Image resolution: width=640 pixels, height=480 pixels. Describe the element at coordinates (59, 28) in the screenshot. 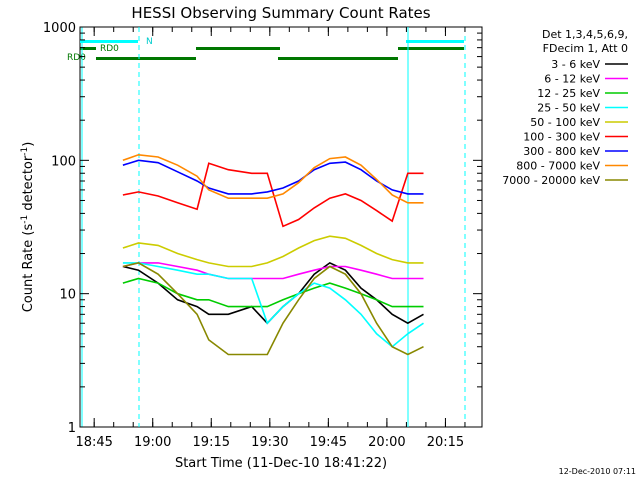

I see `y-tick-label: 1000` at that location.